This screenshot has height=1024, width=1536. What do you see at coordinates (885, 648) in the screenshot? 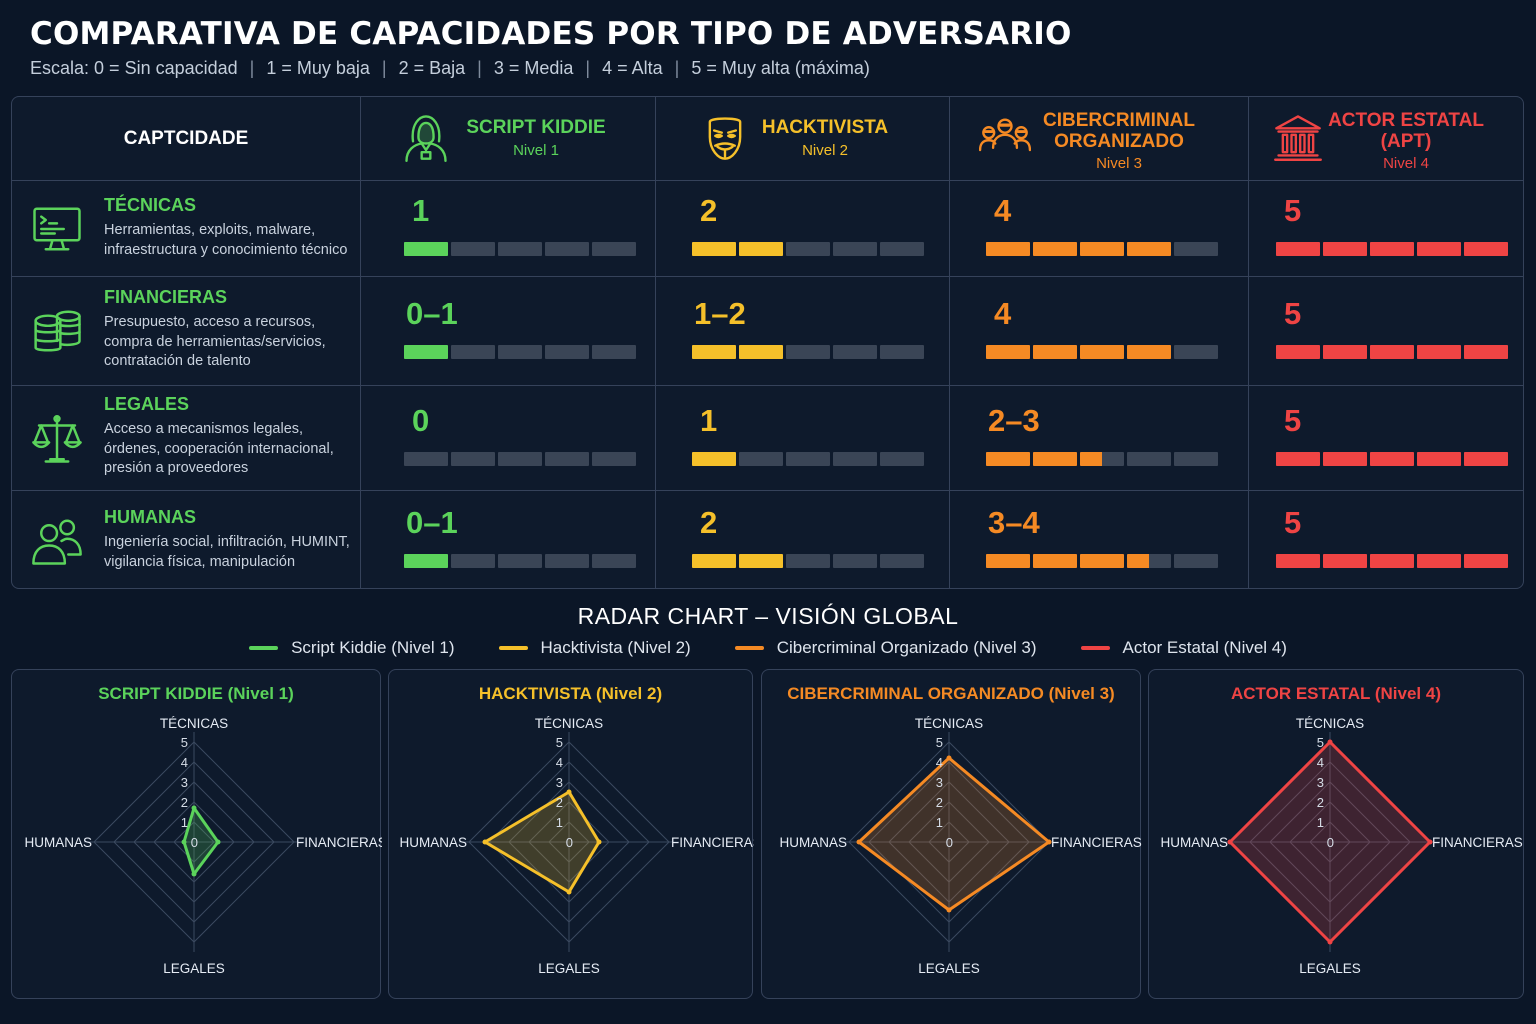
I see `legend-item: Cibercriminal Organizado (Nivel 3)` at bounding box center [885, 648].